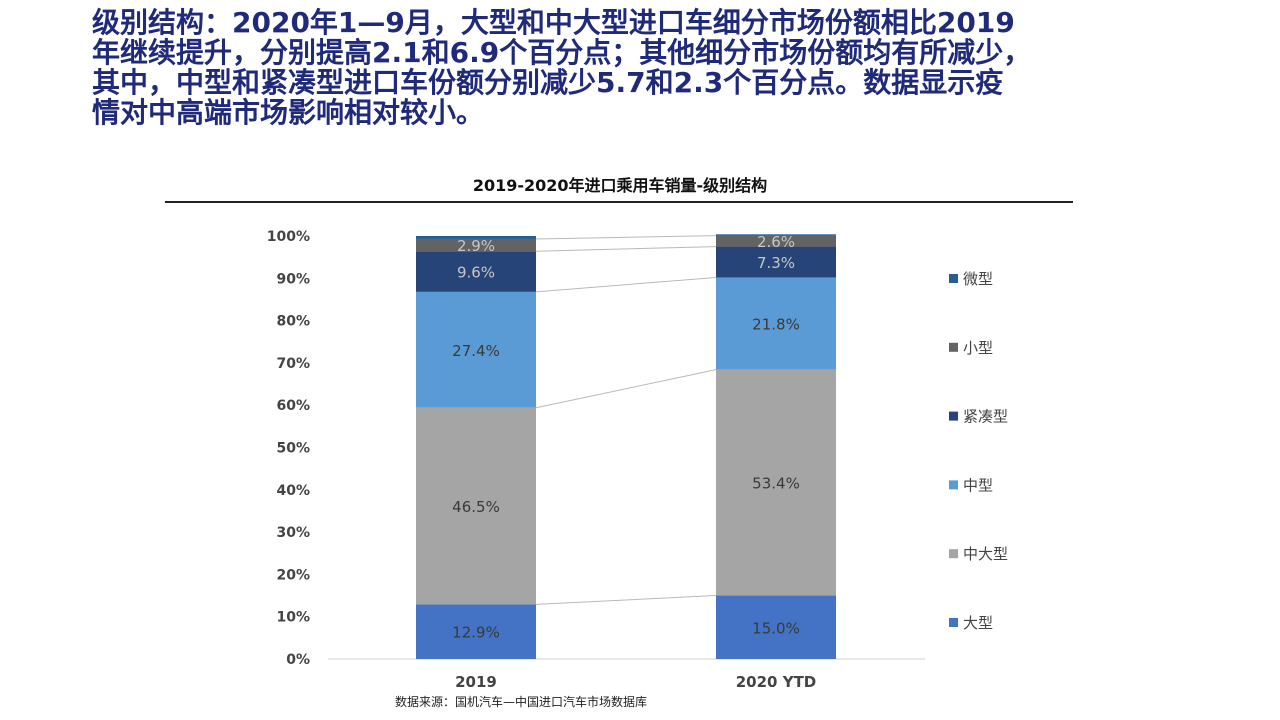 The width and height of the screenshot is (1280, 720). I want to click on headline-line-2: 年继续提升，分别提高2.1和6.9个百分点；其他细分市场份额均有所减少，, so click(562, 52).